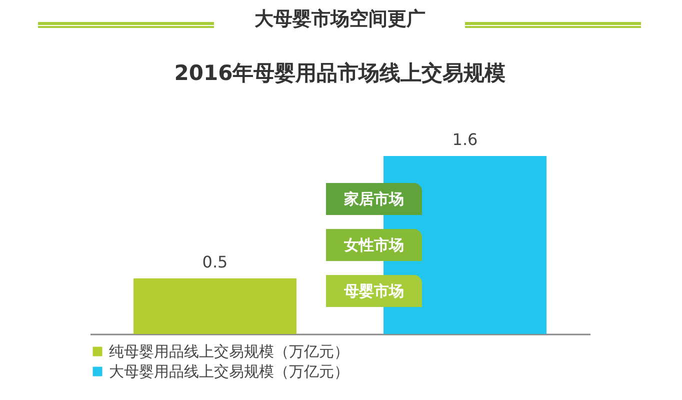 This screenshot has width=682, height=400. I want to click on legend-label: 大母婴用品线上交易规模（万亿元）, so click(229, 371).